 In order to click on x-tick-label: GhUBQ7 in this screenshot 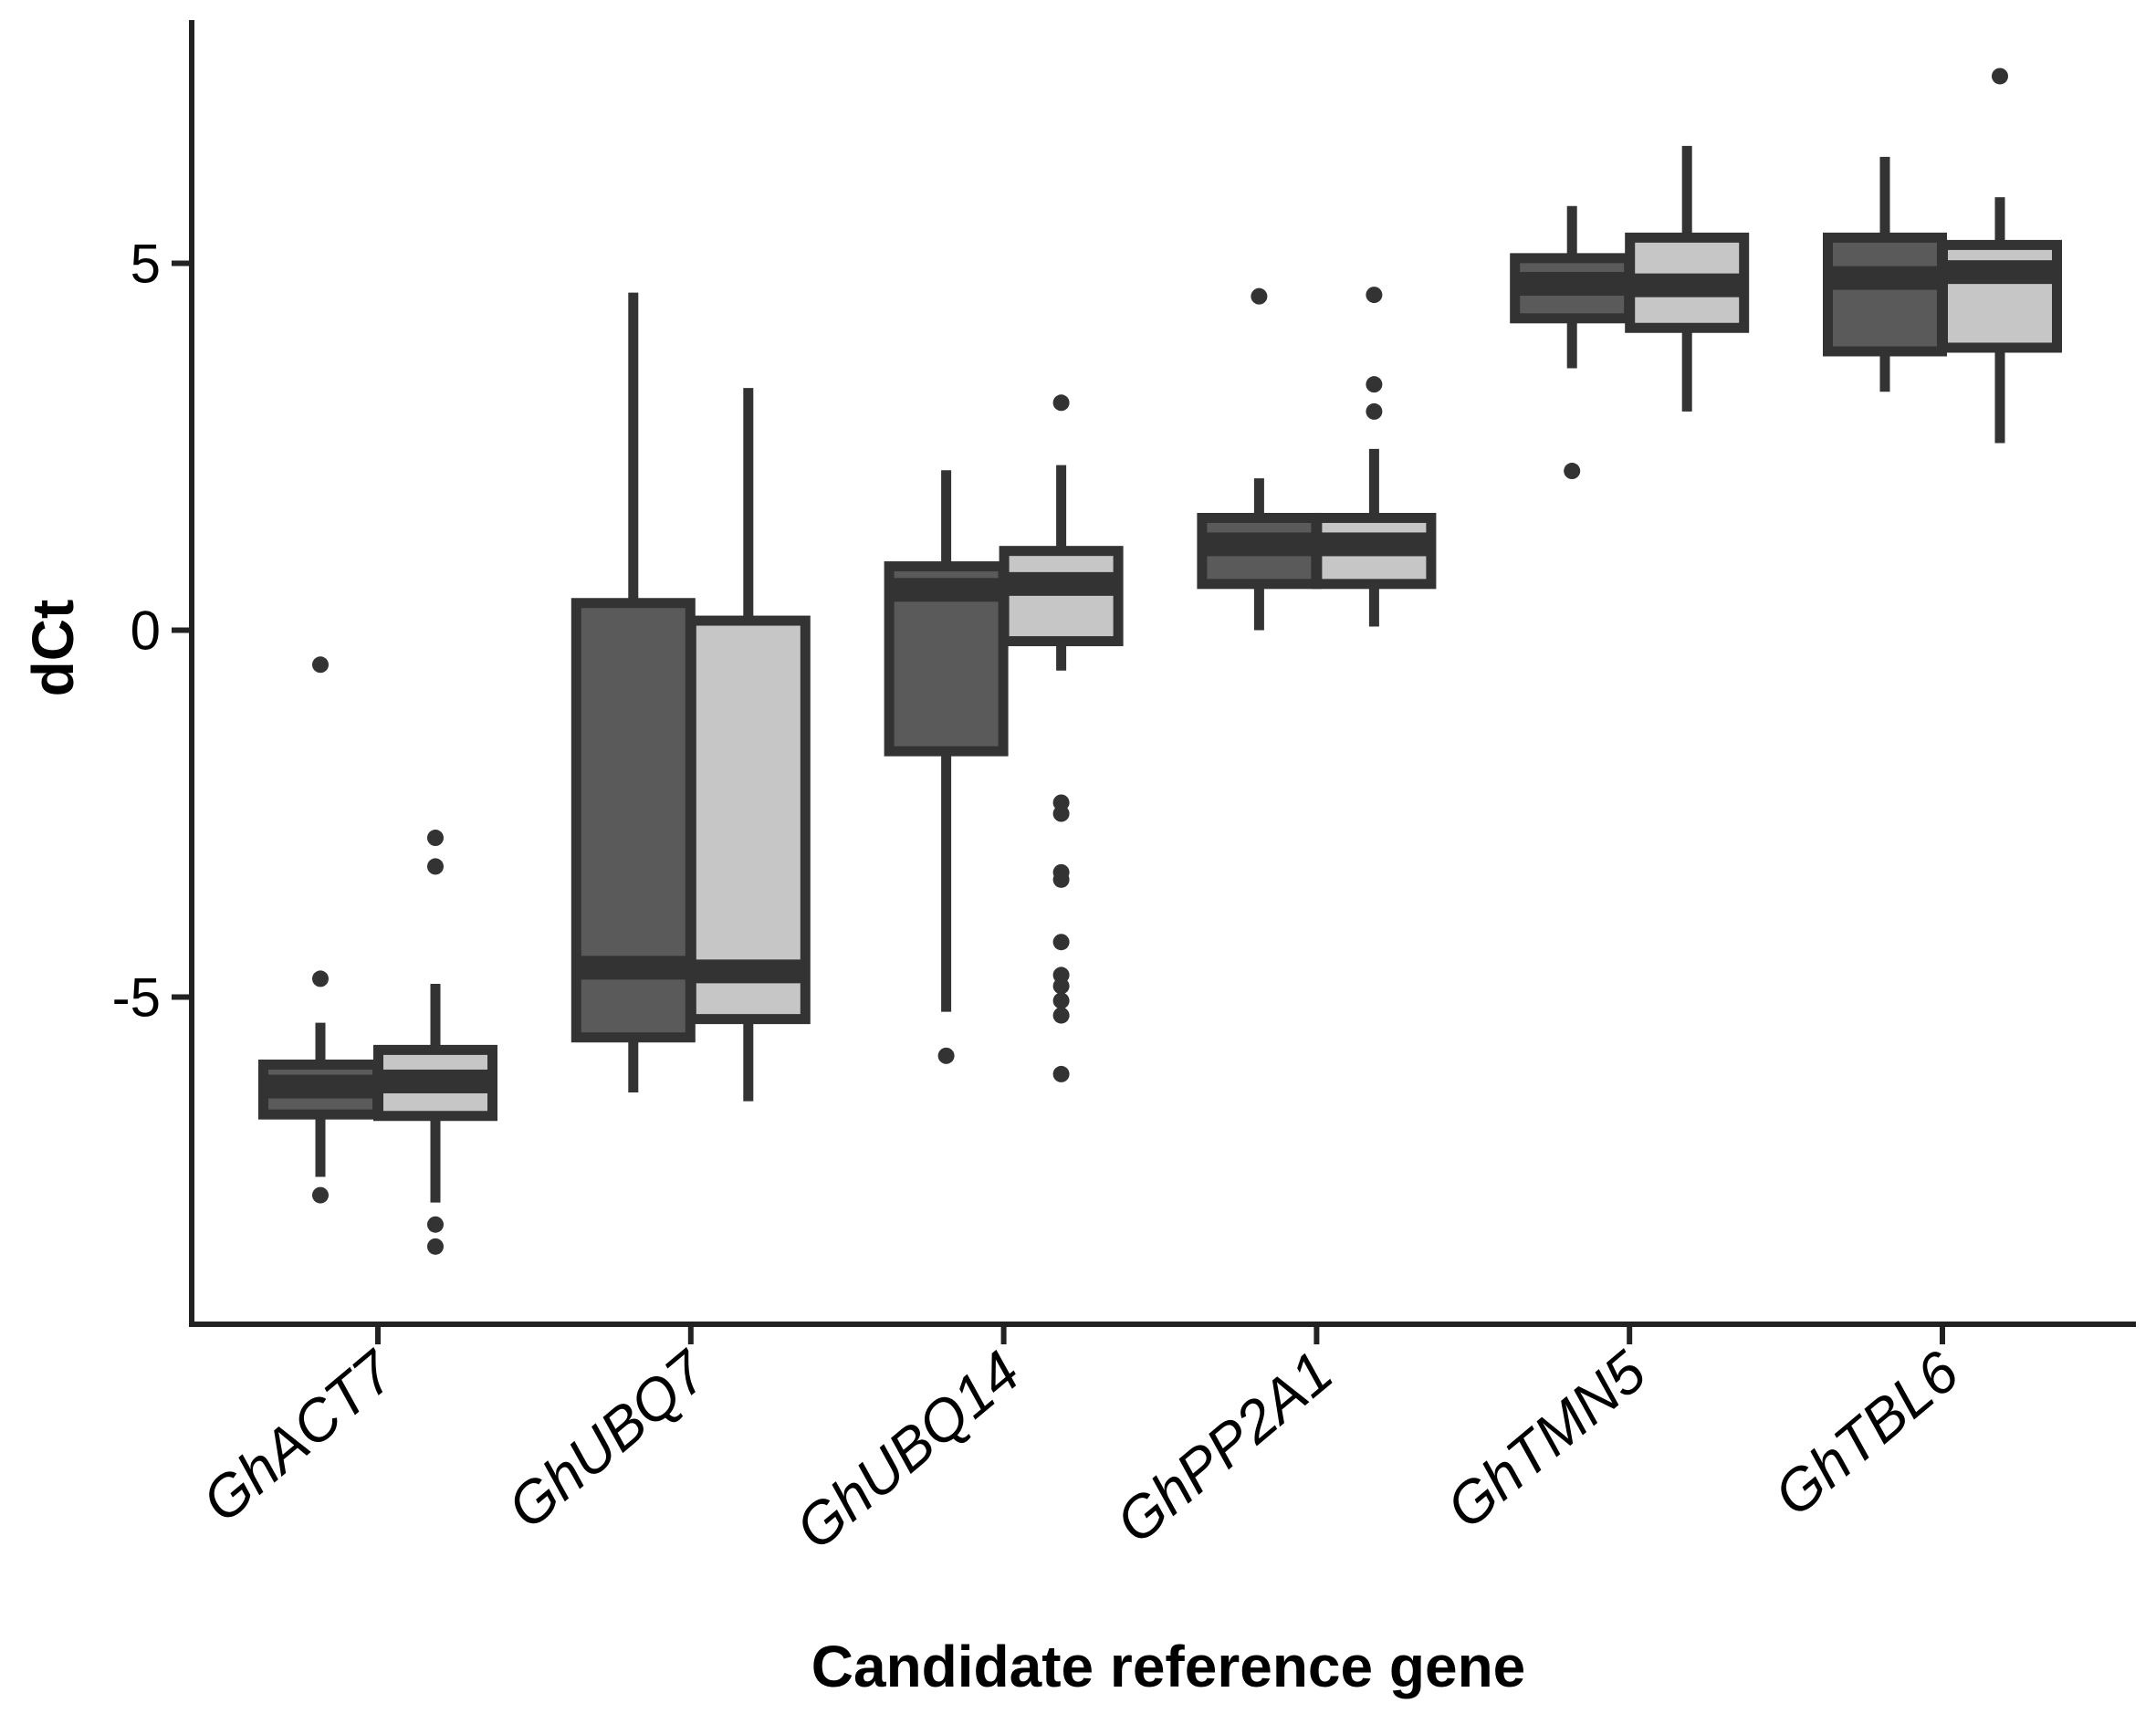, I will do `click(608, 1439)`.